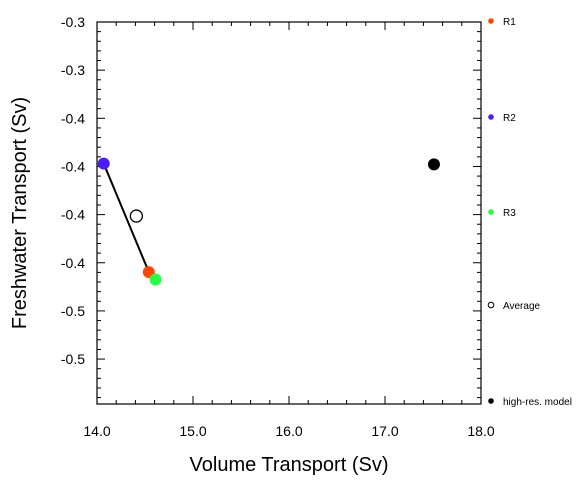 This screenshot has width=587, height=486. Describe the element at coordinates (136, 216) in the screenshot. I see `point-average` at that location.